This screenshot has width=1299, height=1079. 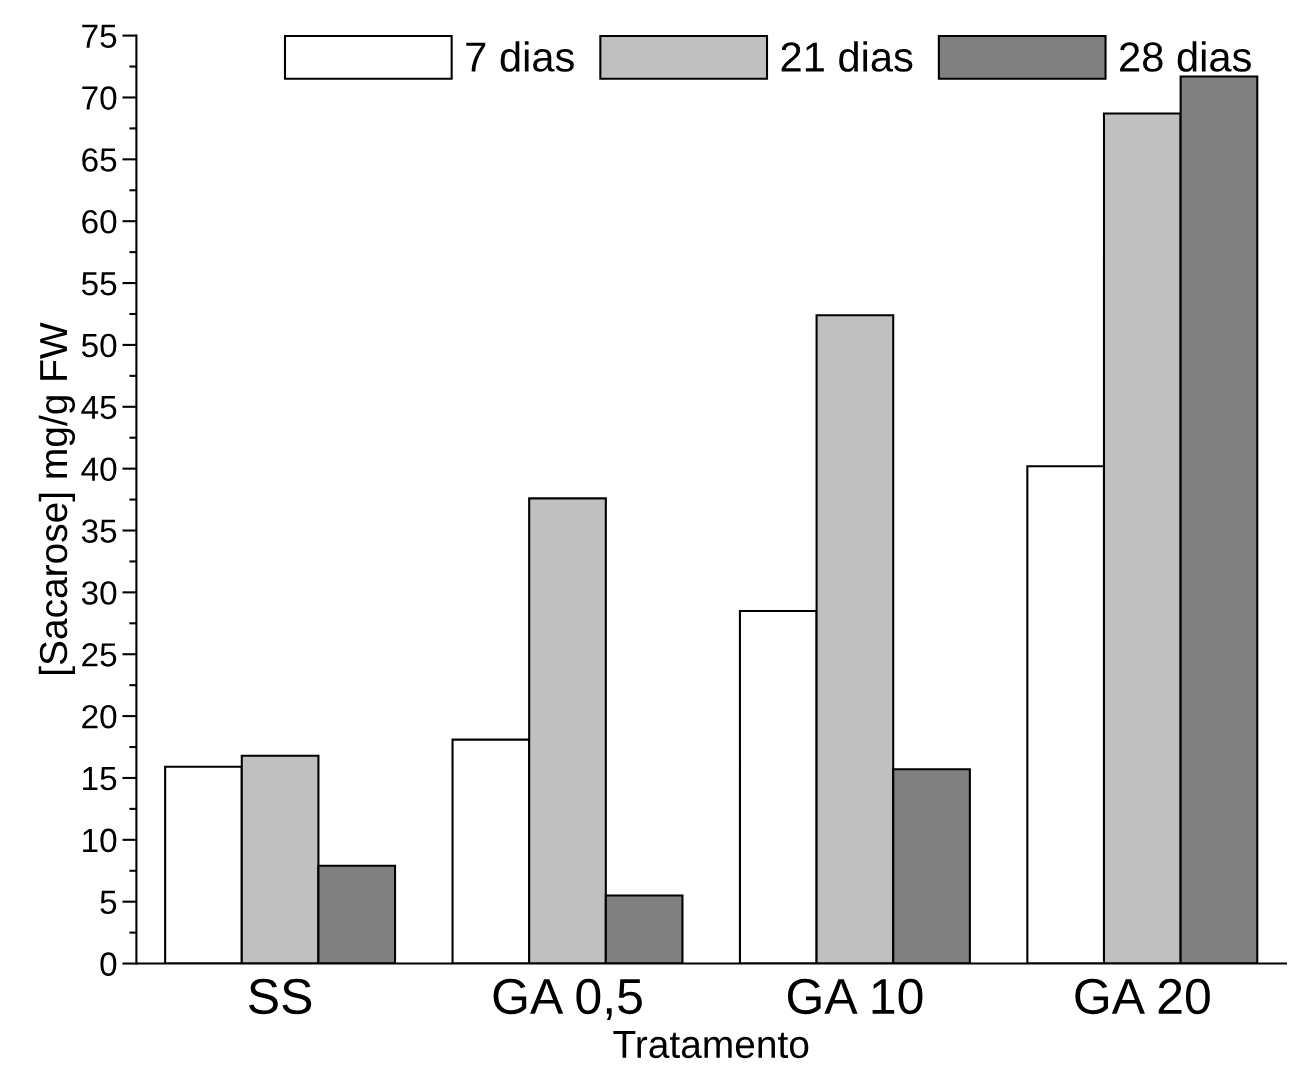 What do you see at coordinates (99, 222) in the screenshot?
I see `y-tick-label: 60` at bounding box center [99, 222].